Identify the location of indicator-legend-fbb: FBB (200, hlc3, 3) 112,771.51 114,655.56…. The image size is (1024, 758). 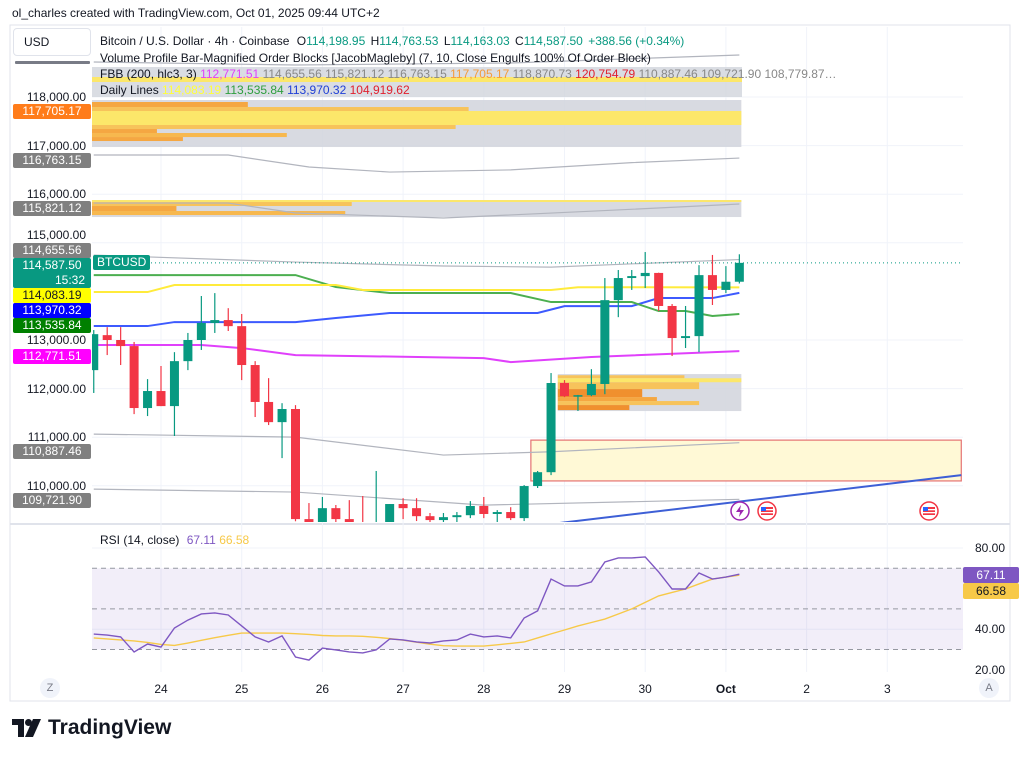
(468, 74).